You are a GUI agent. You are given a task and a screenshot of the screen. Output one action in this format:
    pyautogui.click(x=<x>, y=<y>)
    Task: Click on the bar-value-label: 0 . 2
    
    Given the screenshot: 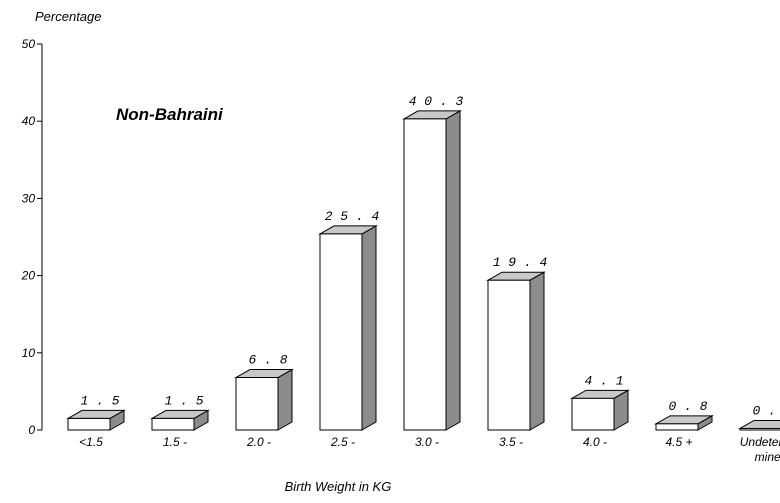 What is the action you would take?
    pyautogui.click(x=766, y=410)
    